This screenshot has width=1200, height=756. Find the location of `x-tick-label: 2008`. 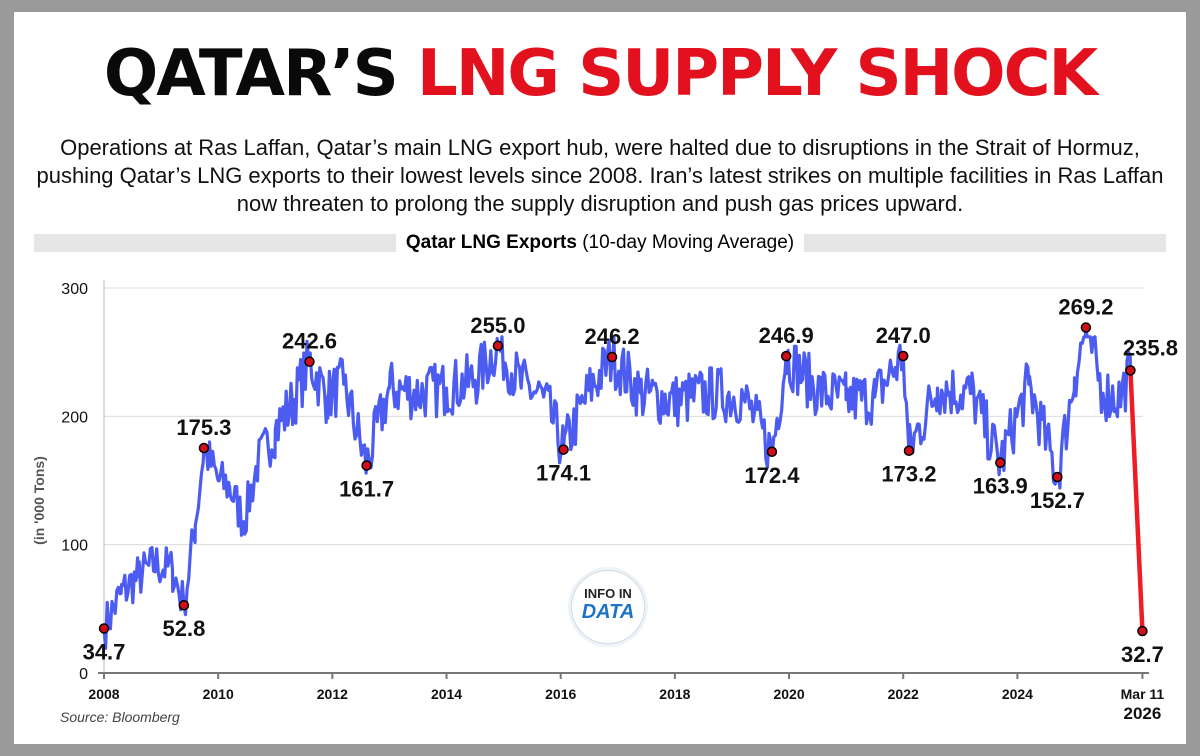

x-tick-label: 2008 is located at coordinates (103, 694).